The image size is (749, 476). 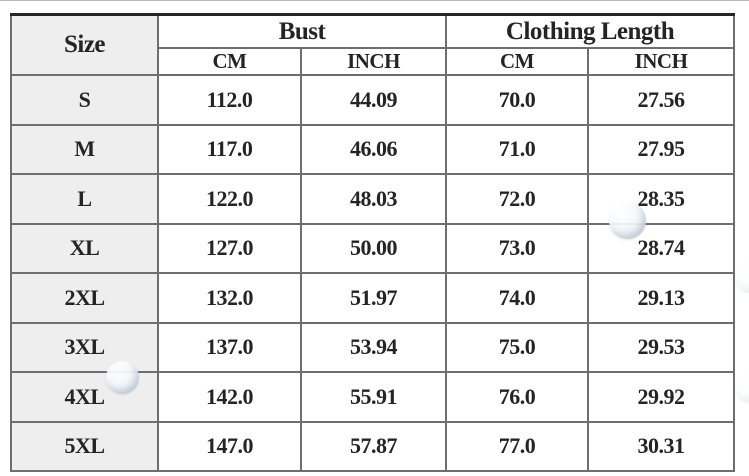 I want to click on table-row-m: M 117.0 46.06 71.0 27.95, so click(x=373, y=149).